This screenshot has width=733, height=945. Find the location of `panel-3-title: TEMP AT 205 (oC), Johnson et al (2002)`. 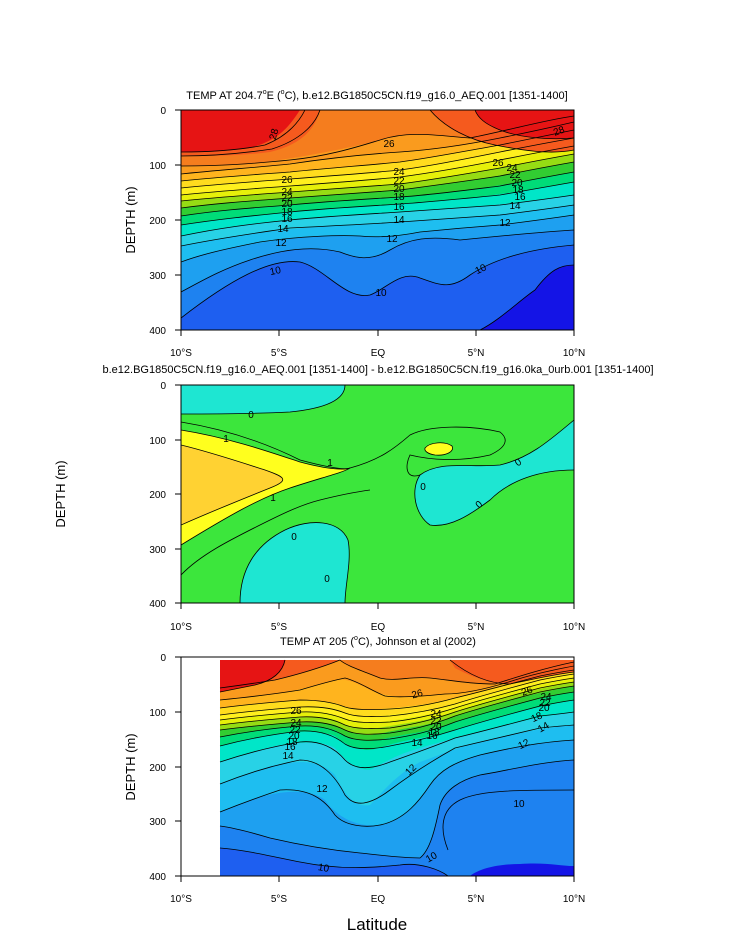

panel-3-title: TEMP AT 205 (oC), Johnson et al (2002) is located at coordinates (378, 641).